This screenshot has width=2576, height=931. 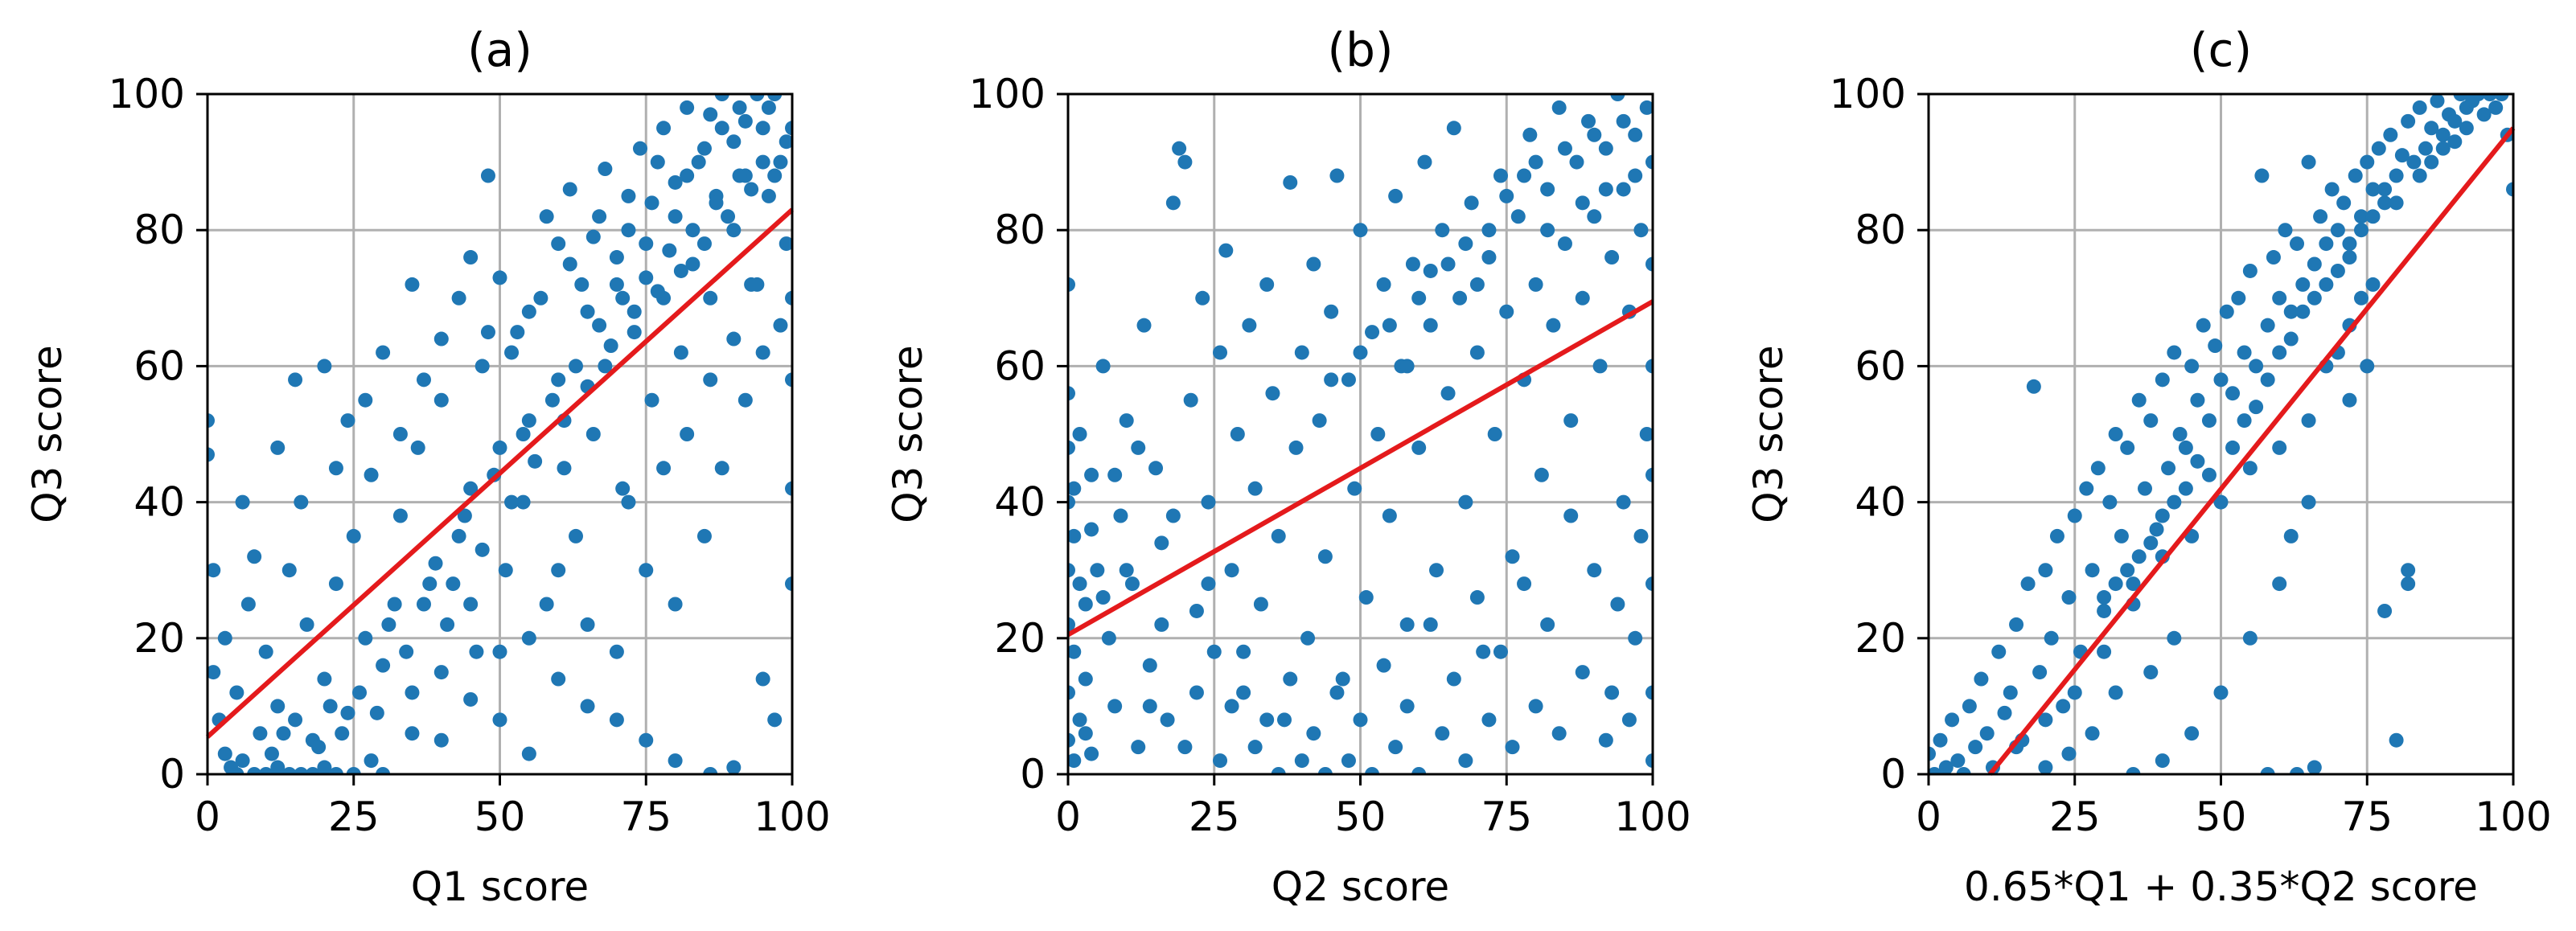 I want to click on x-tick-label: 0, so click(x=1928, y=817).